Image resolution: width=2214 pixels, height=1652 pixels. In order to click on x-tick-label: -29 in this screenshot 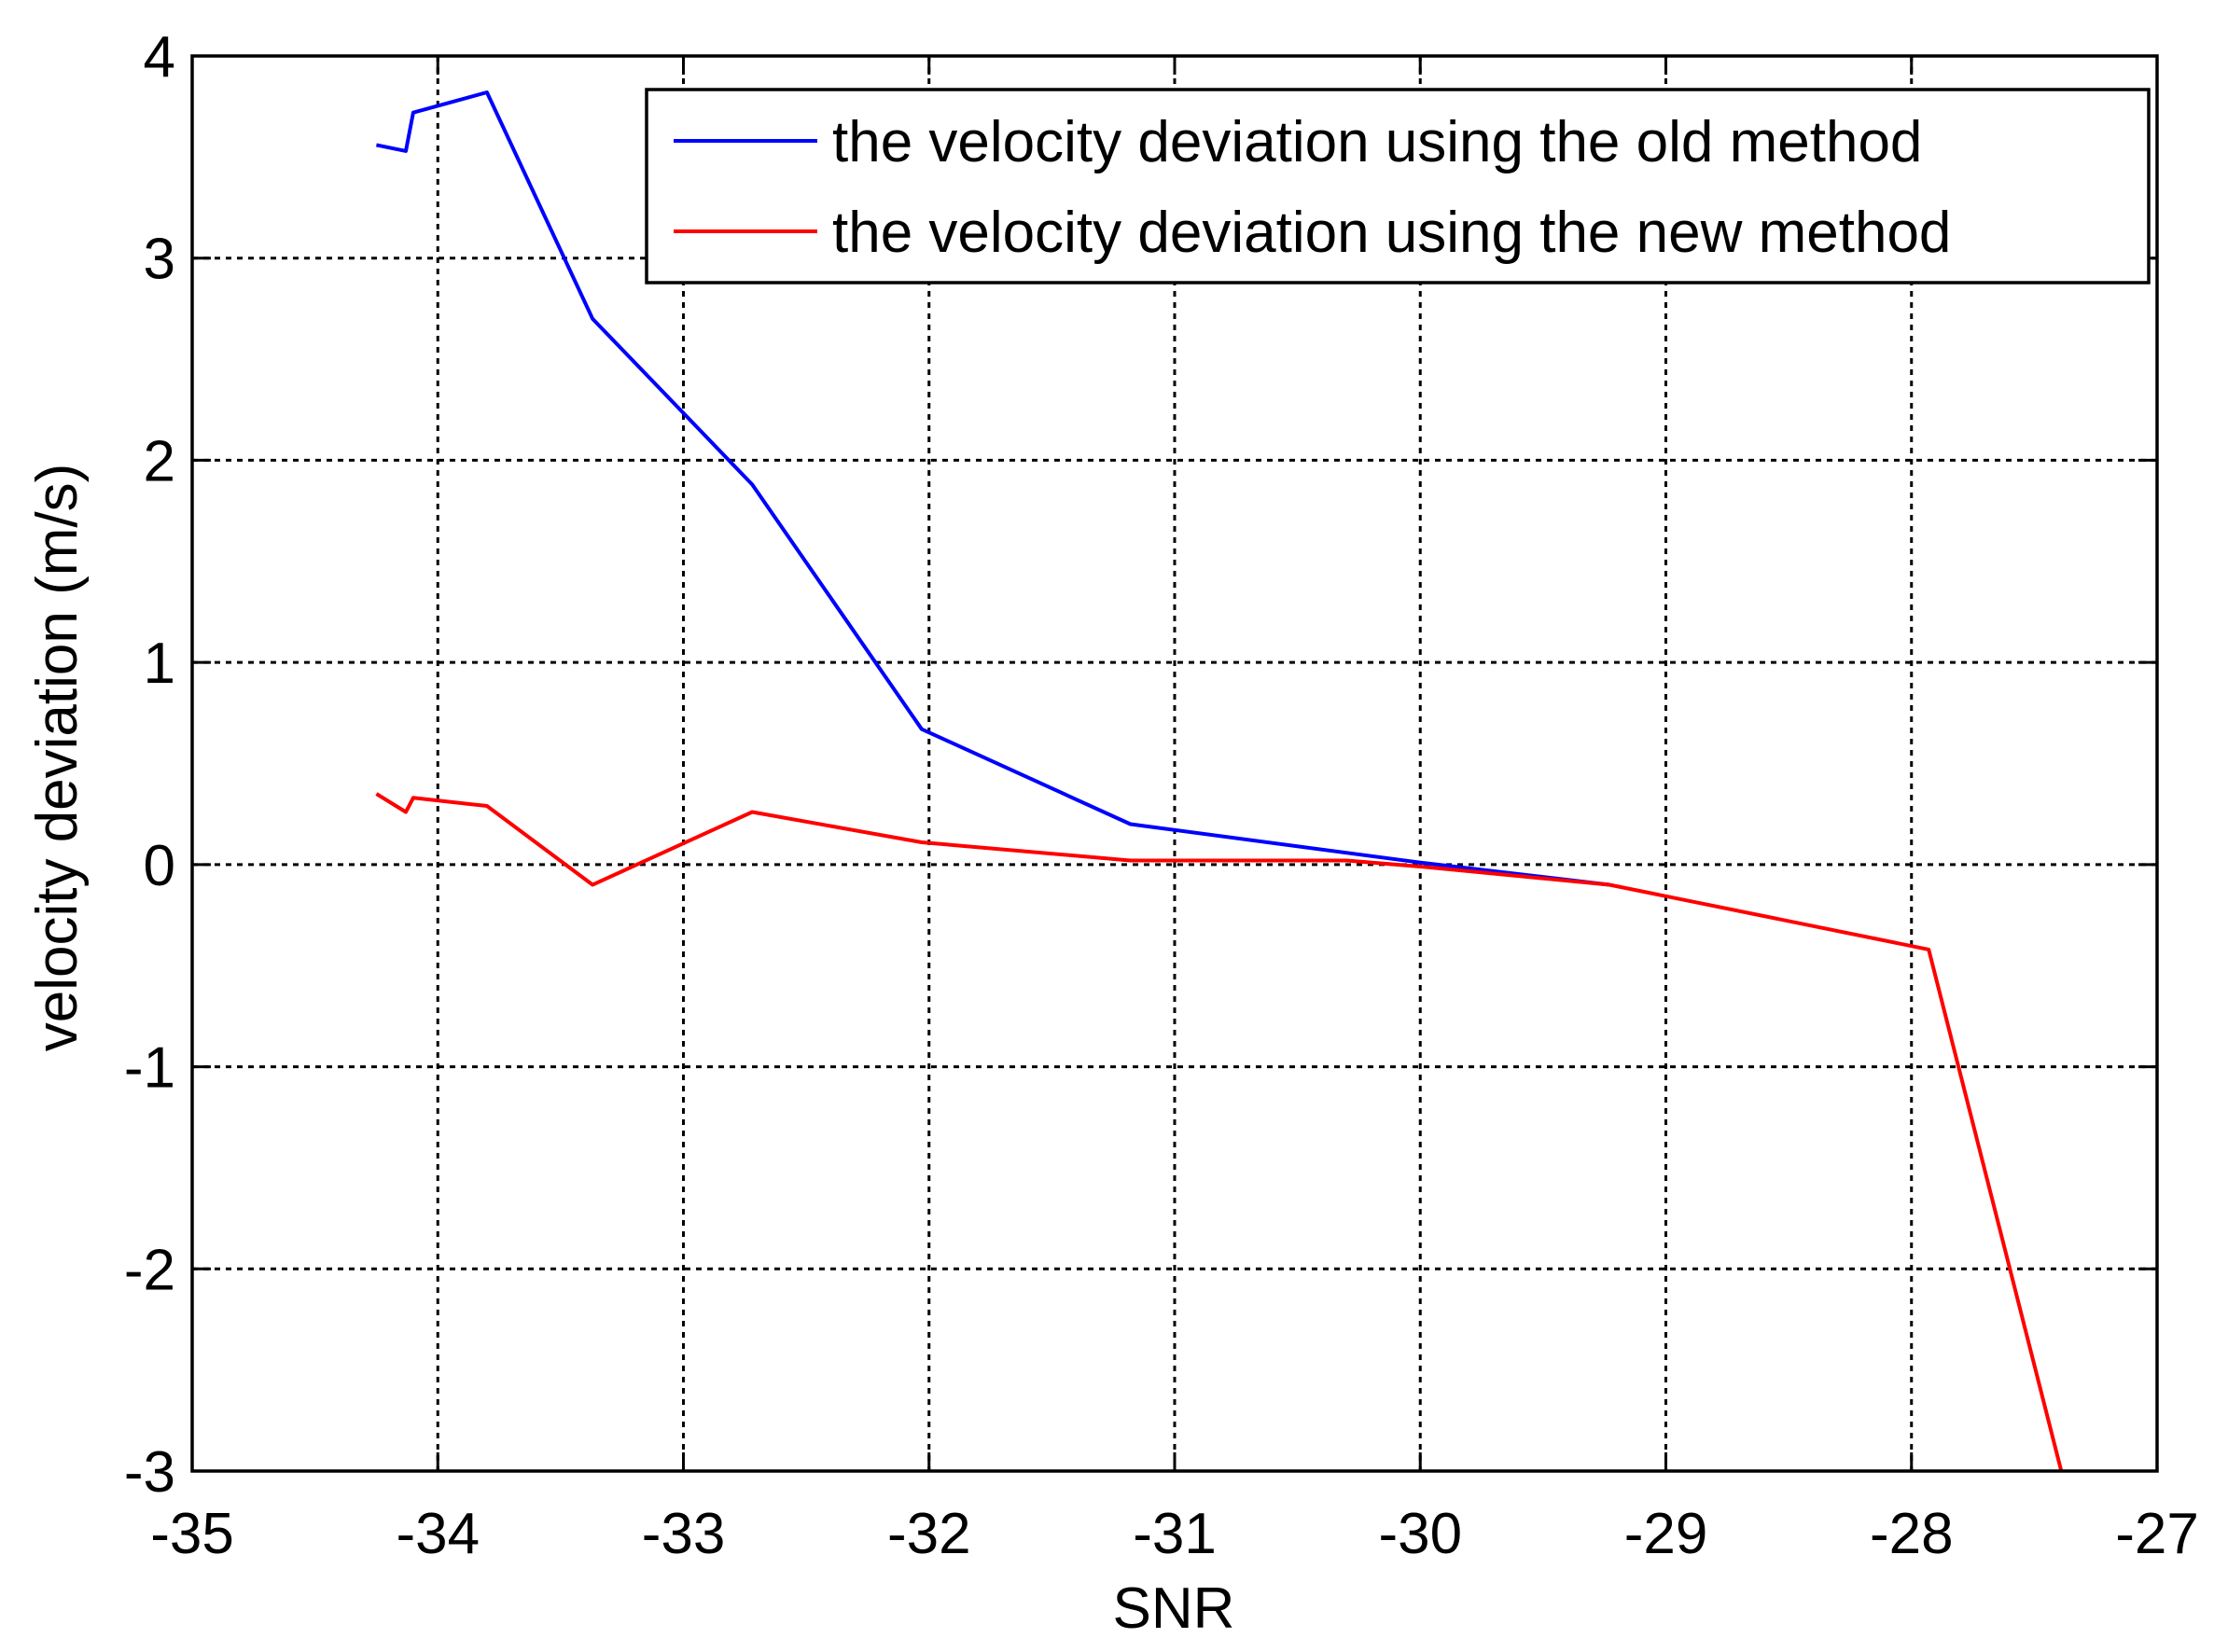, I will do `click(1666, 1534)`.